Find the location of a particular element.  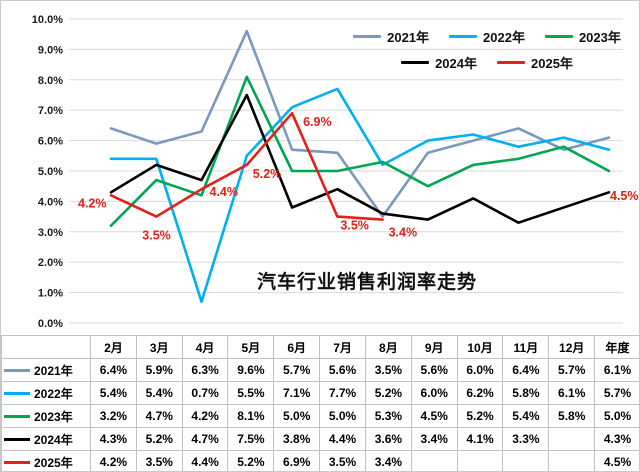

table-cell: 0.7% is located at coordinates (205, 393).